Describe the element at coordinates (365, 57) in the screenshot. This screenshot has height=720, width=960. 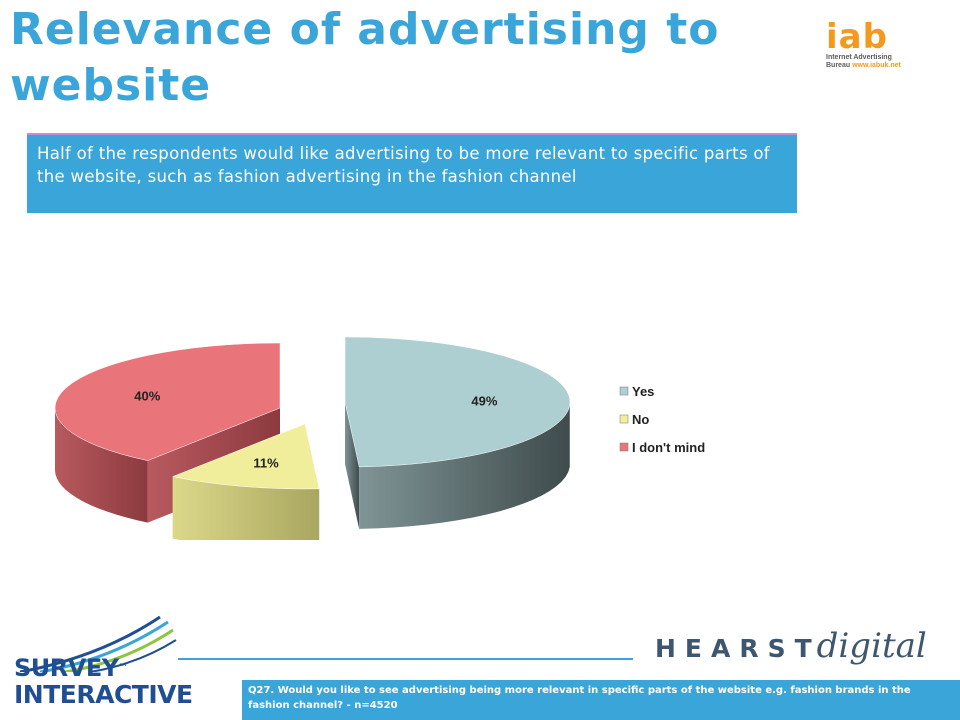
I see `slide-title: Relevance of advertising to website` at that location.